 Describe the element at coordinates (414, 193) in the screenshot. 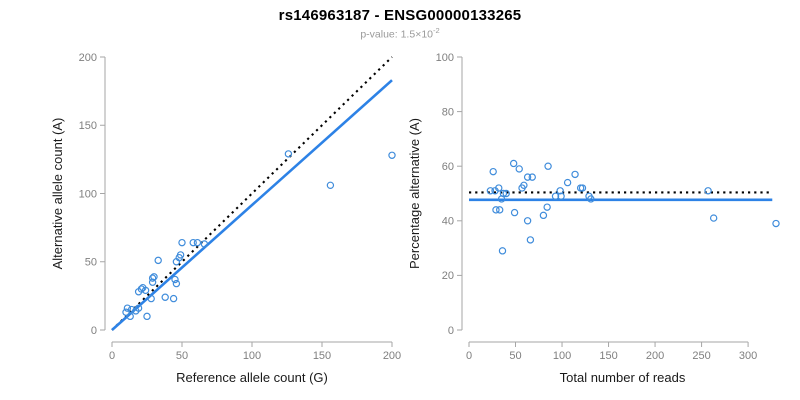

I see `y-axis-title: Percentage alternative (A)` at that location.